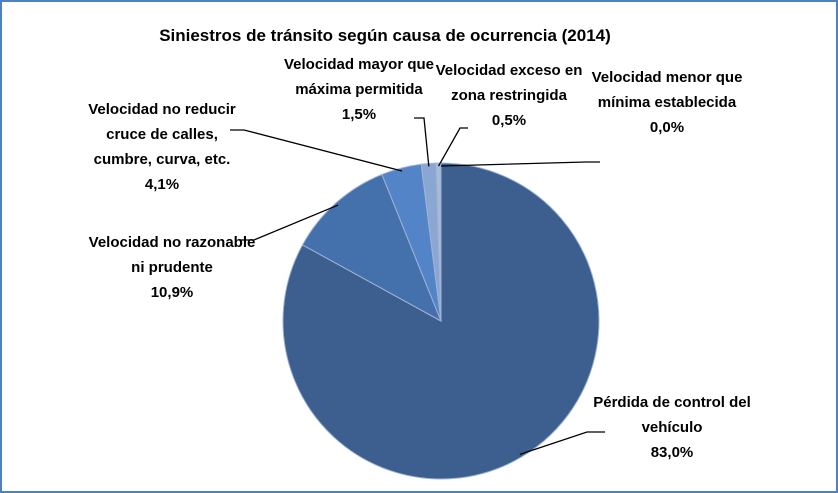  I want to click on slice-label: Velocidad mayor que máxima permitida 1,5%, so click(359, 89).